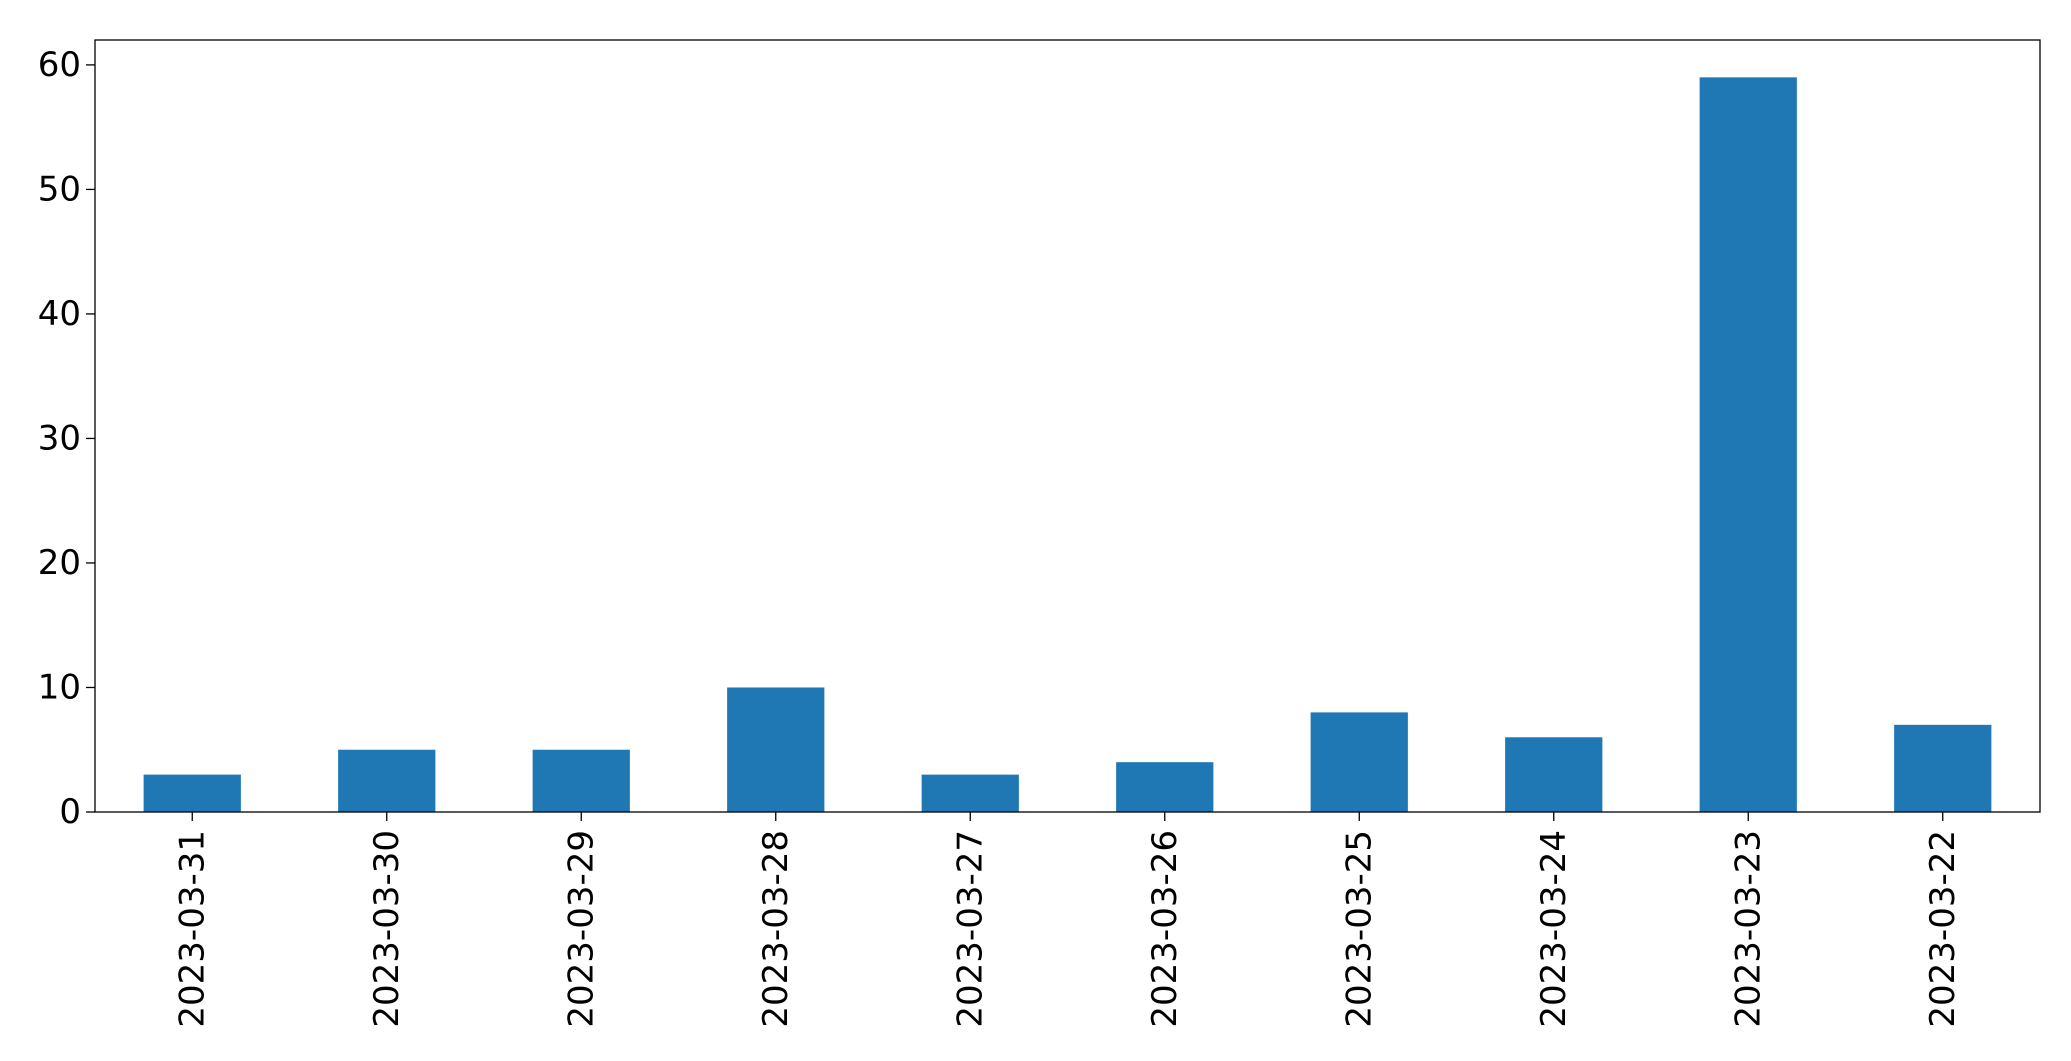  I want to click on y-axis: 0 10 20 30 40 50 60, so click(66, 438).